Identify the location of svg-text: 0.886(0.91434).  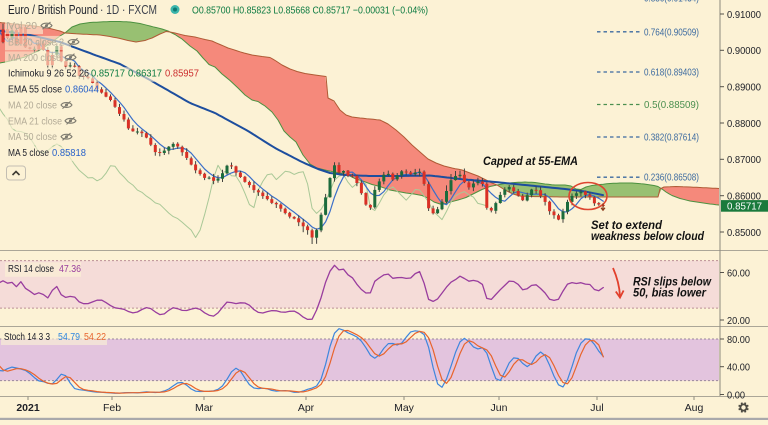
(671, 2).